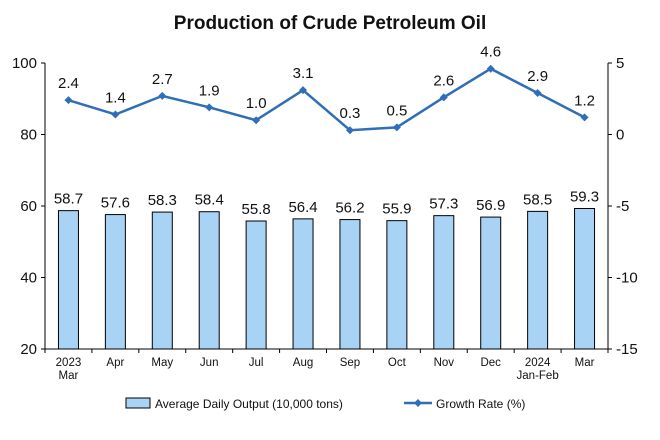 The height and width of the screenshot is (440, 660). I want to click on x-tick-label: May, so click(162, 363).